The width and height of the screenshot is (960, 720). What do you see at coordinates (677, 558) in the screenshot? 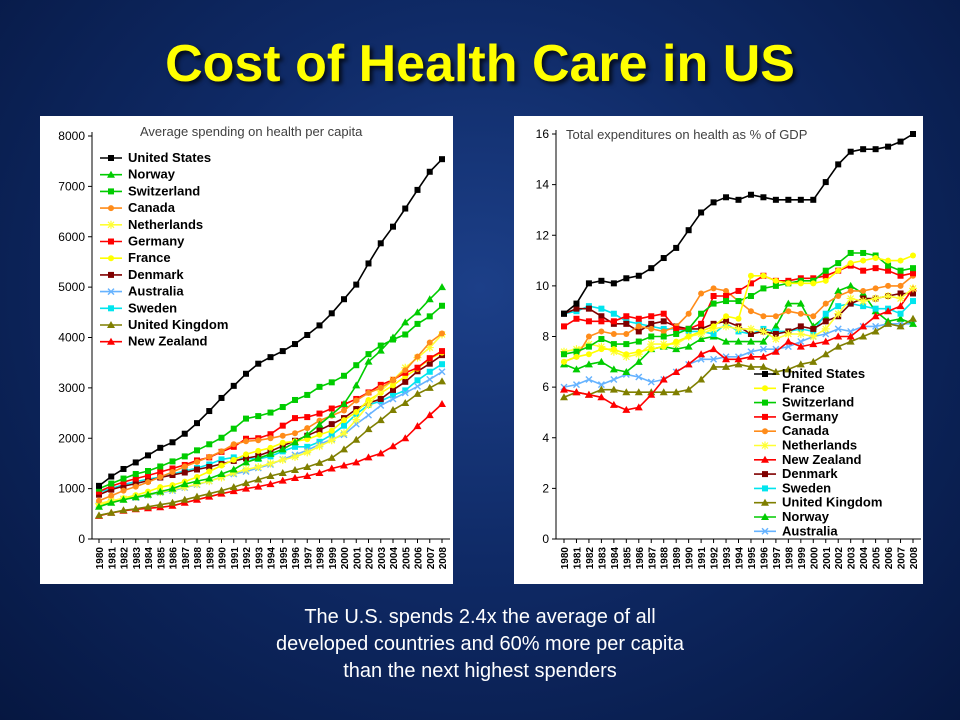
I see `x-tick-label: 1989` at bounding box center [677, 558].